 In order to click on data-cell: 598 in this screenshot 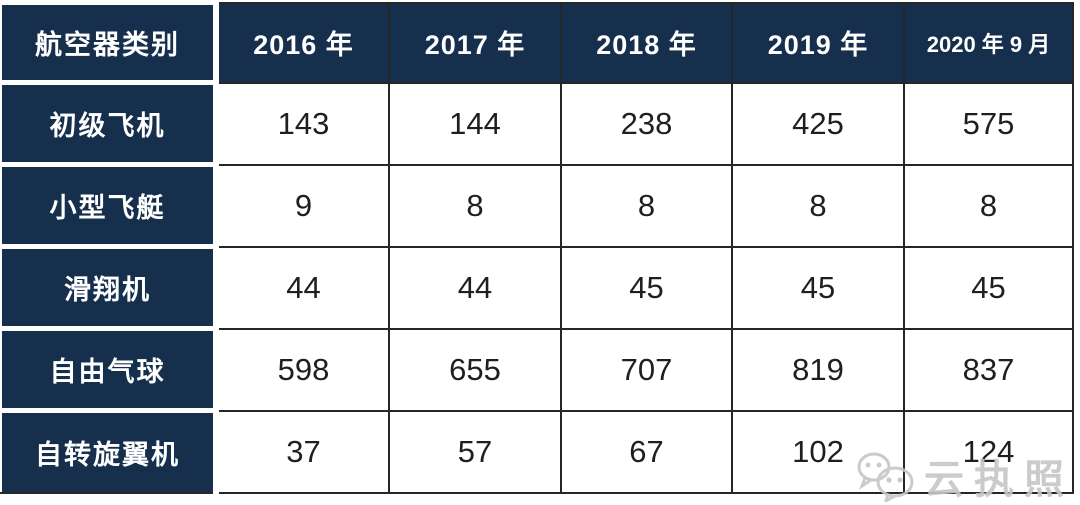, I will do `click(302, 369)`.